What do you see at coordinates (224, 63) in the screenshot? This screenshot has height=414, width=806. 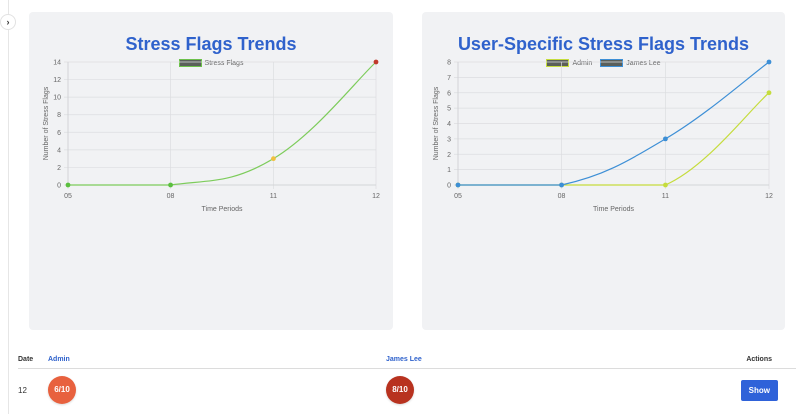 I see `legend-label: Stress Flags` at bounding box center [224, 63].